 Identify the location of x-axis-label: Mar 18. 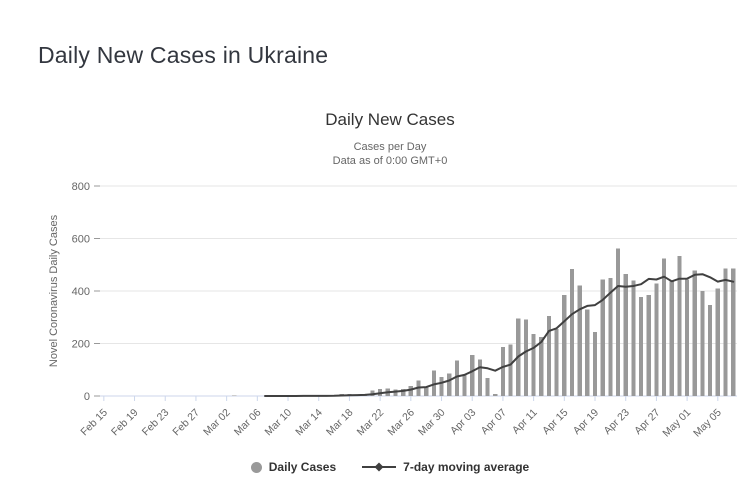
(340, 423).